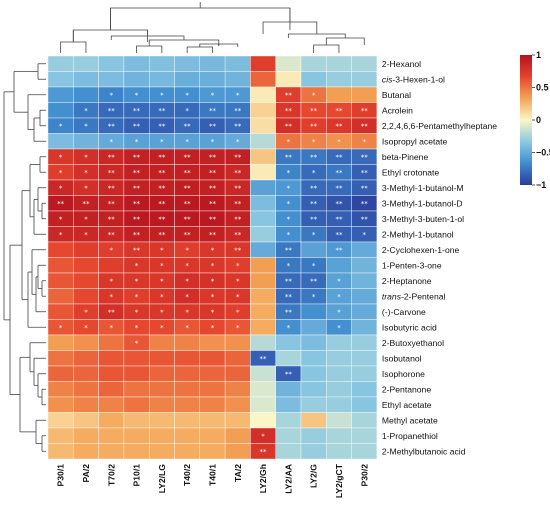 The height and width of the screenshot is (507, 550). What do you see at coordinates (396, 95) in the screenshot?
I see `row-label: Butanal` at bounding box center [396, 95].